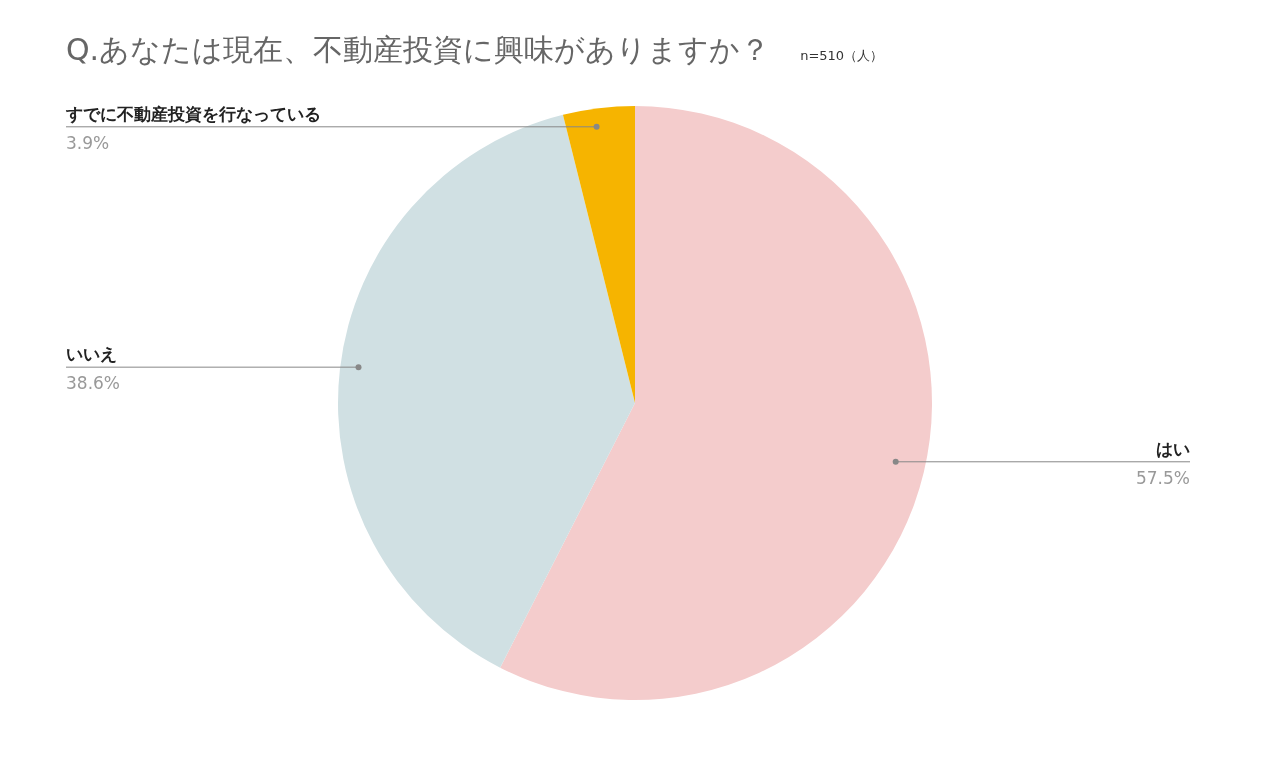 The height and width of the screenshot is (758, 1278). What do you see at coordinates (193, 113) in the screenshot?
I see `slice-label: すでに不動産投資を行なっている` at bounding box center [193, 113].